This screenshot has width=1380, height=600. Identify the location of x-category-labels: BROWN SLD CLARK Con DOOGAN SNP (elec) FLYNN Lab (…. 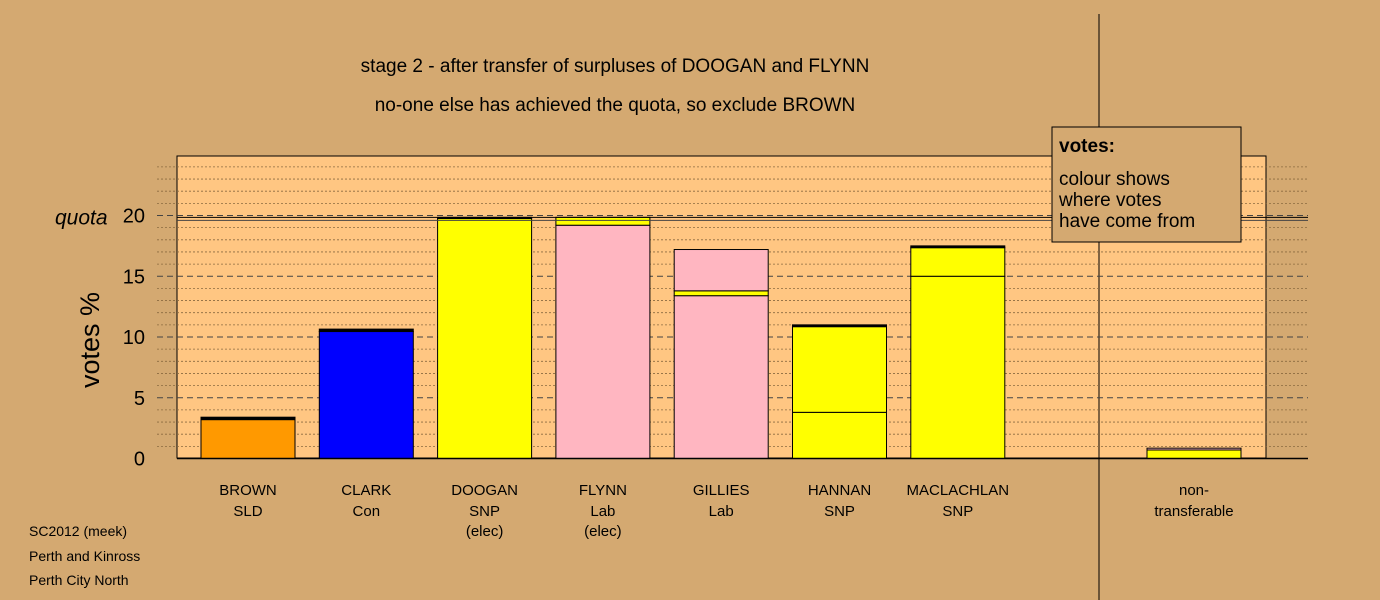
(726, 511).